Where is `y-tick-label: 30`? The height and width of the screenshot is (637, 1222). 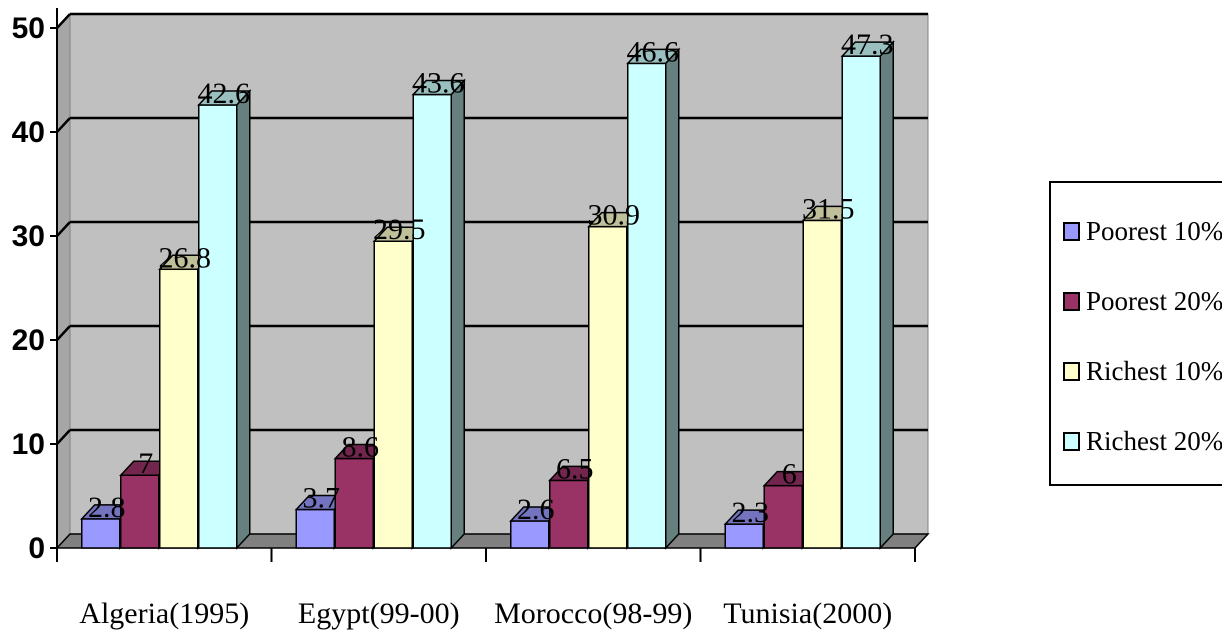 y-tick-label: 30 is located at coordinates (28, 236).